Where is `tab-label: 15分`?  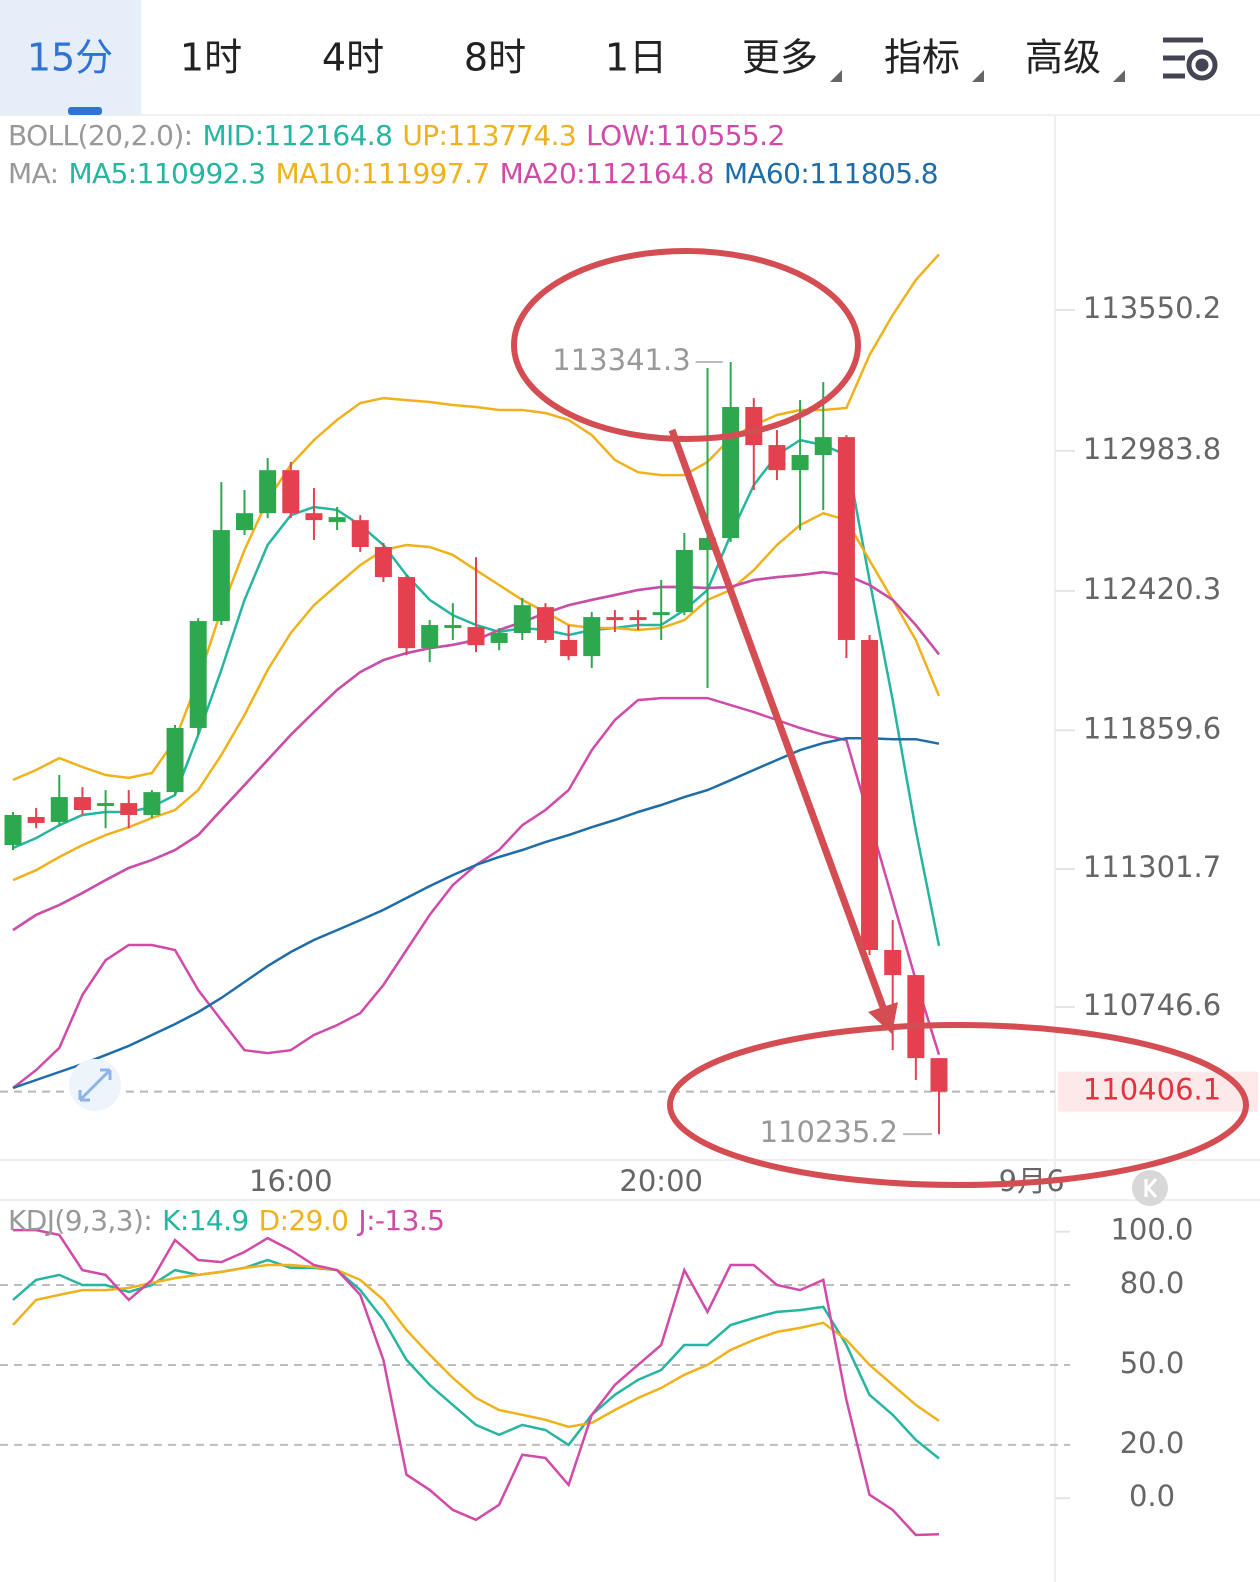
tab-label: 15分 is located at coordinates (70, 58).